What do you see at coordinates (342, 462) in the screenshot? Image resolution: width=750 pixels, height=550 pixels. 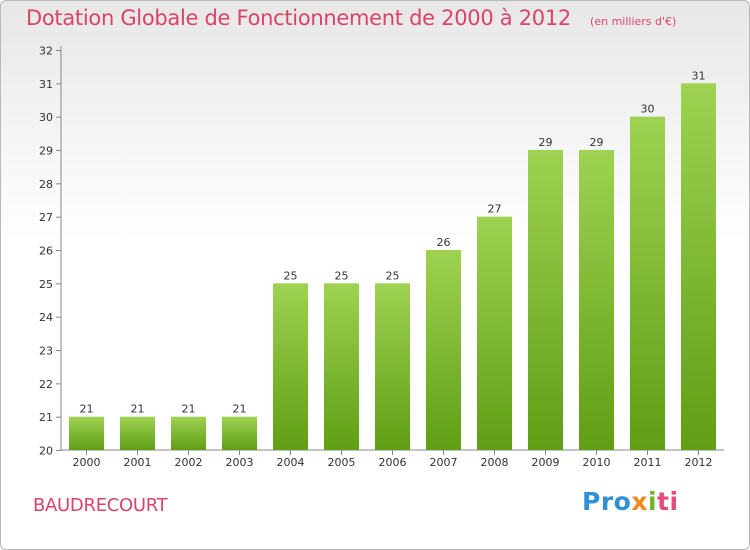 I see `x-tick-label: 2005` at bounding box center [342, 462].